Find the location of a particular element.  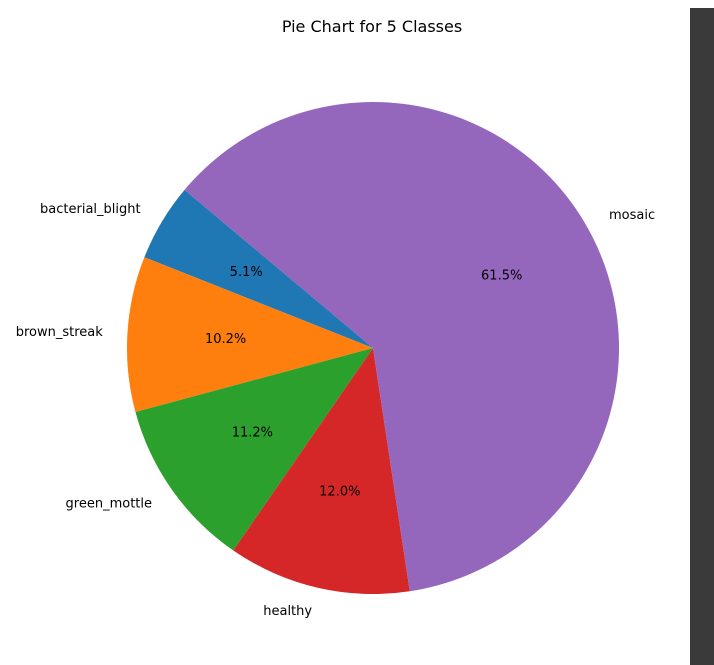

slice-percent-bacterial-blight: 5.1% is located at coordinates (246, 272).